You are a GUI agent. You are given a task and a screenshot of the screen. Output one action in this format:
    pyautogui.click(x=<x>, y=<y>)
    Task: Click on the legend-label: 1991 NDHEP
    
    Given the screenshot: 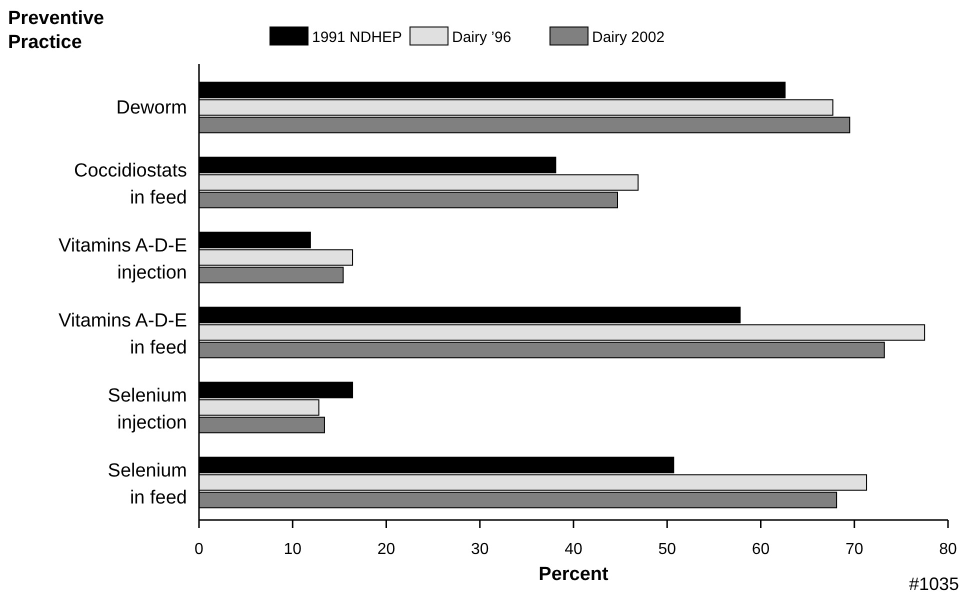 What is the action you would take?
    pyautogui.click(x=357, y=37)
    